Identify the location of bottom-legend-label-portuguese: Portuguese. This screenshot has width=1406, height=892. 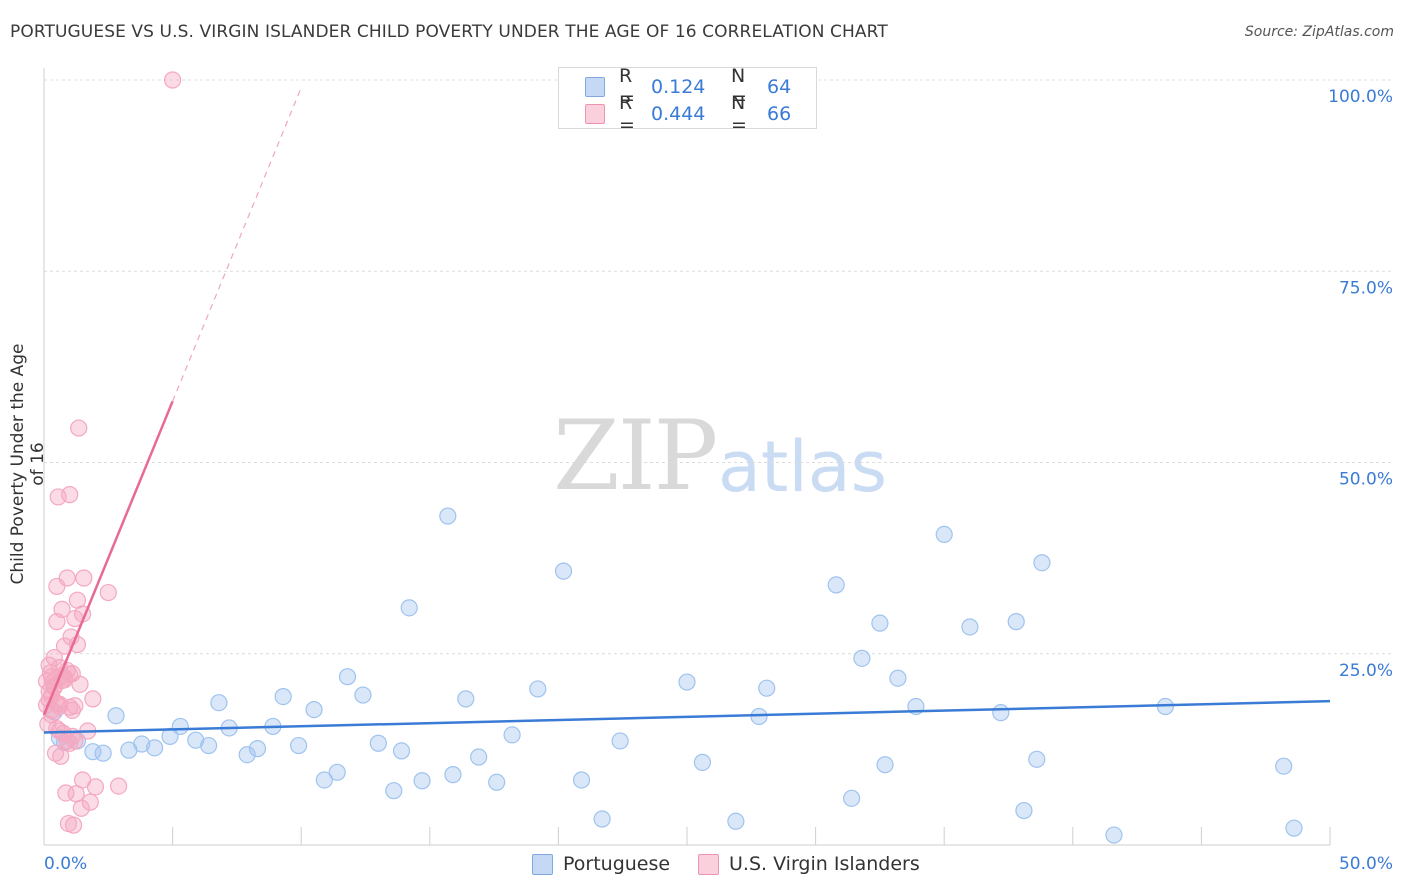
(617, 864).